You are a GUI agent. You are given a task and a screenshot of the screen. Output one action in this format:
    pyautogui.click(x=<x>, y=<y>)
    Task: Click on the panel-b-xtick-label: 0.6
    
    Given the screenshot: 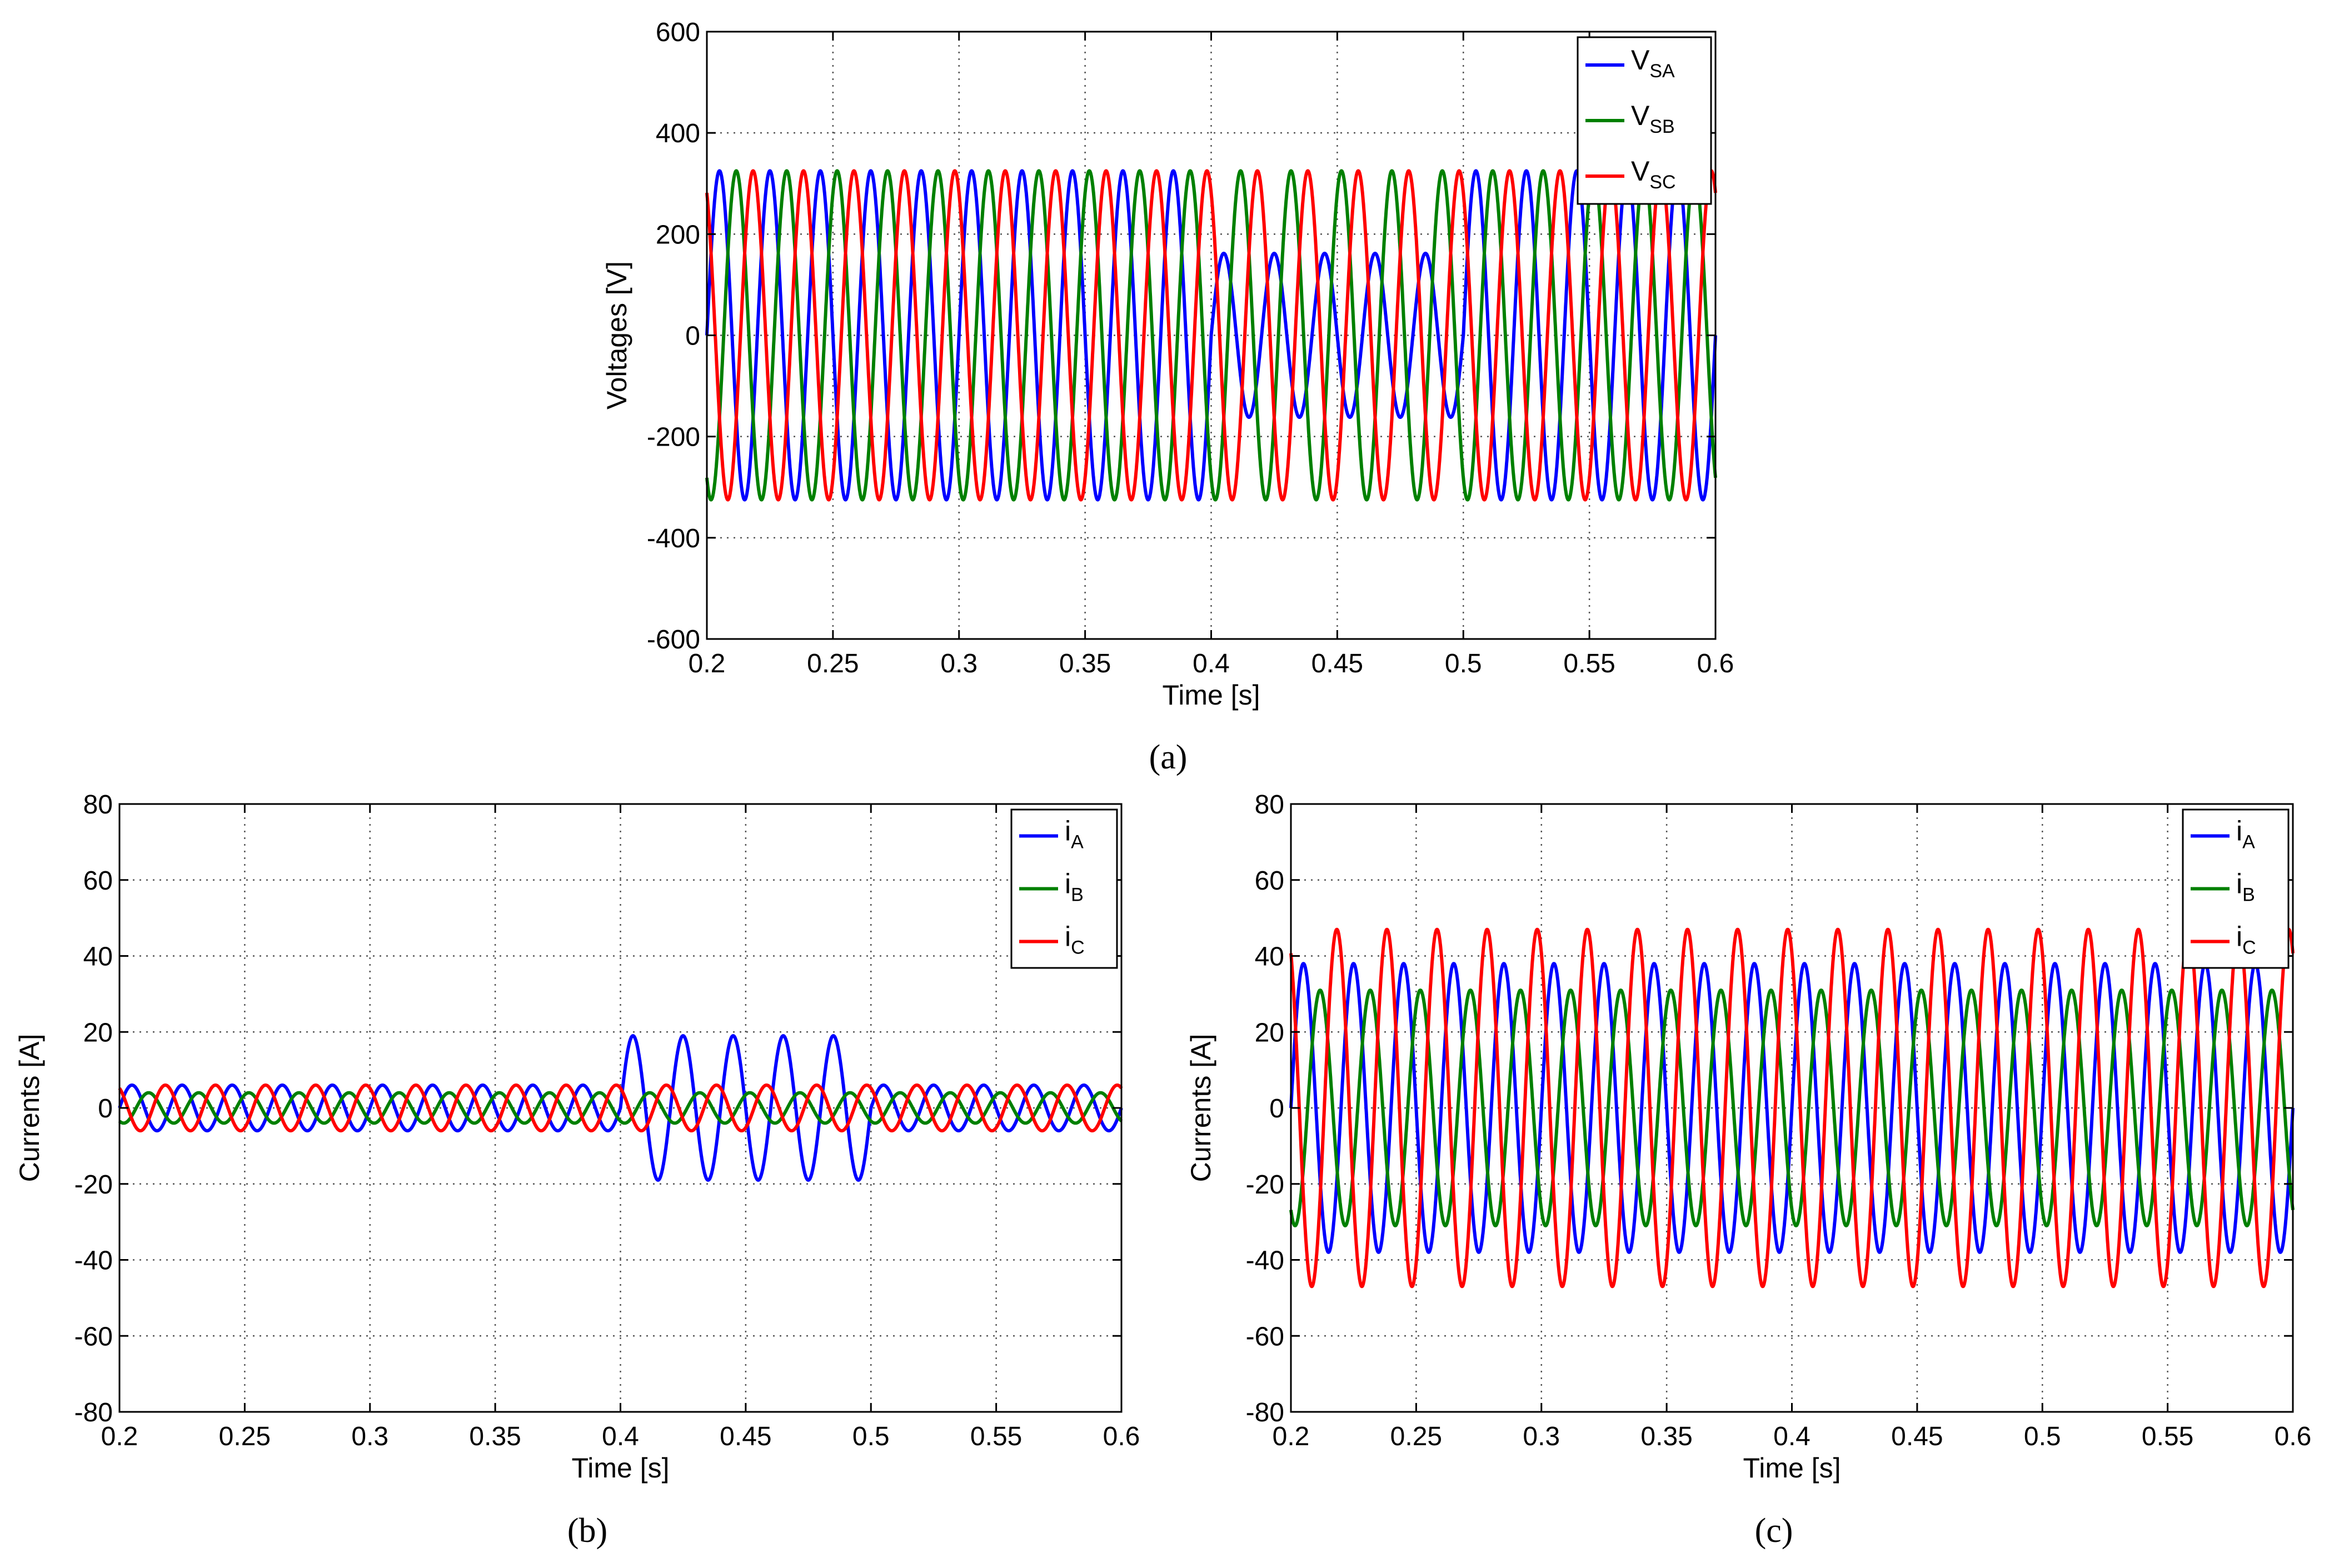 What is the action you would take?
    pyautogui.click(x=1121, y=1436)
    